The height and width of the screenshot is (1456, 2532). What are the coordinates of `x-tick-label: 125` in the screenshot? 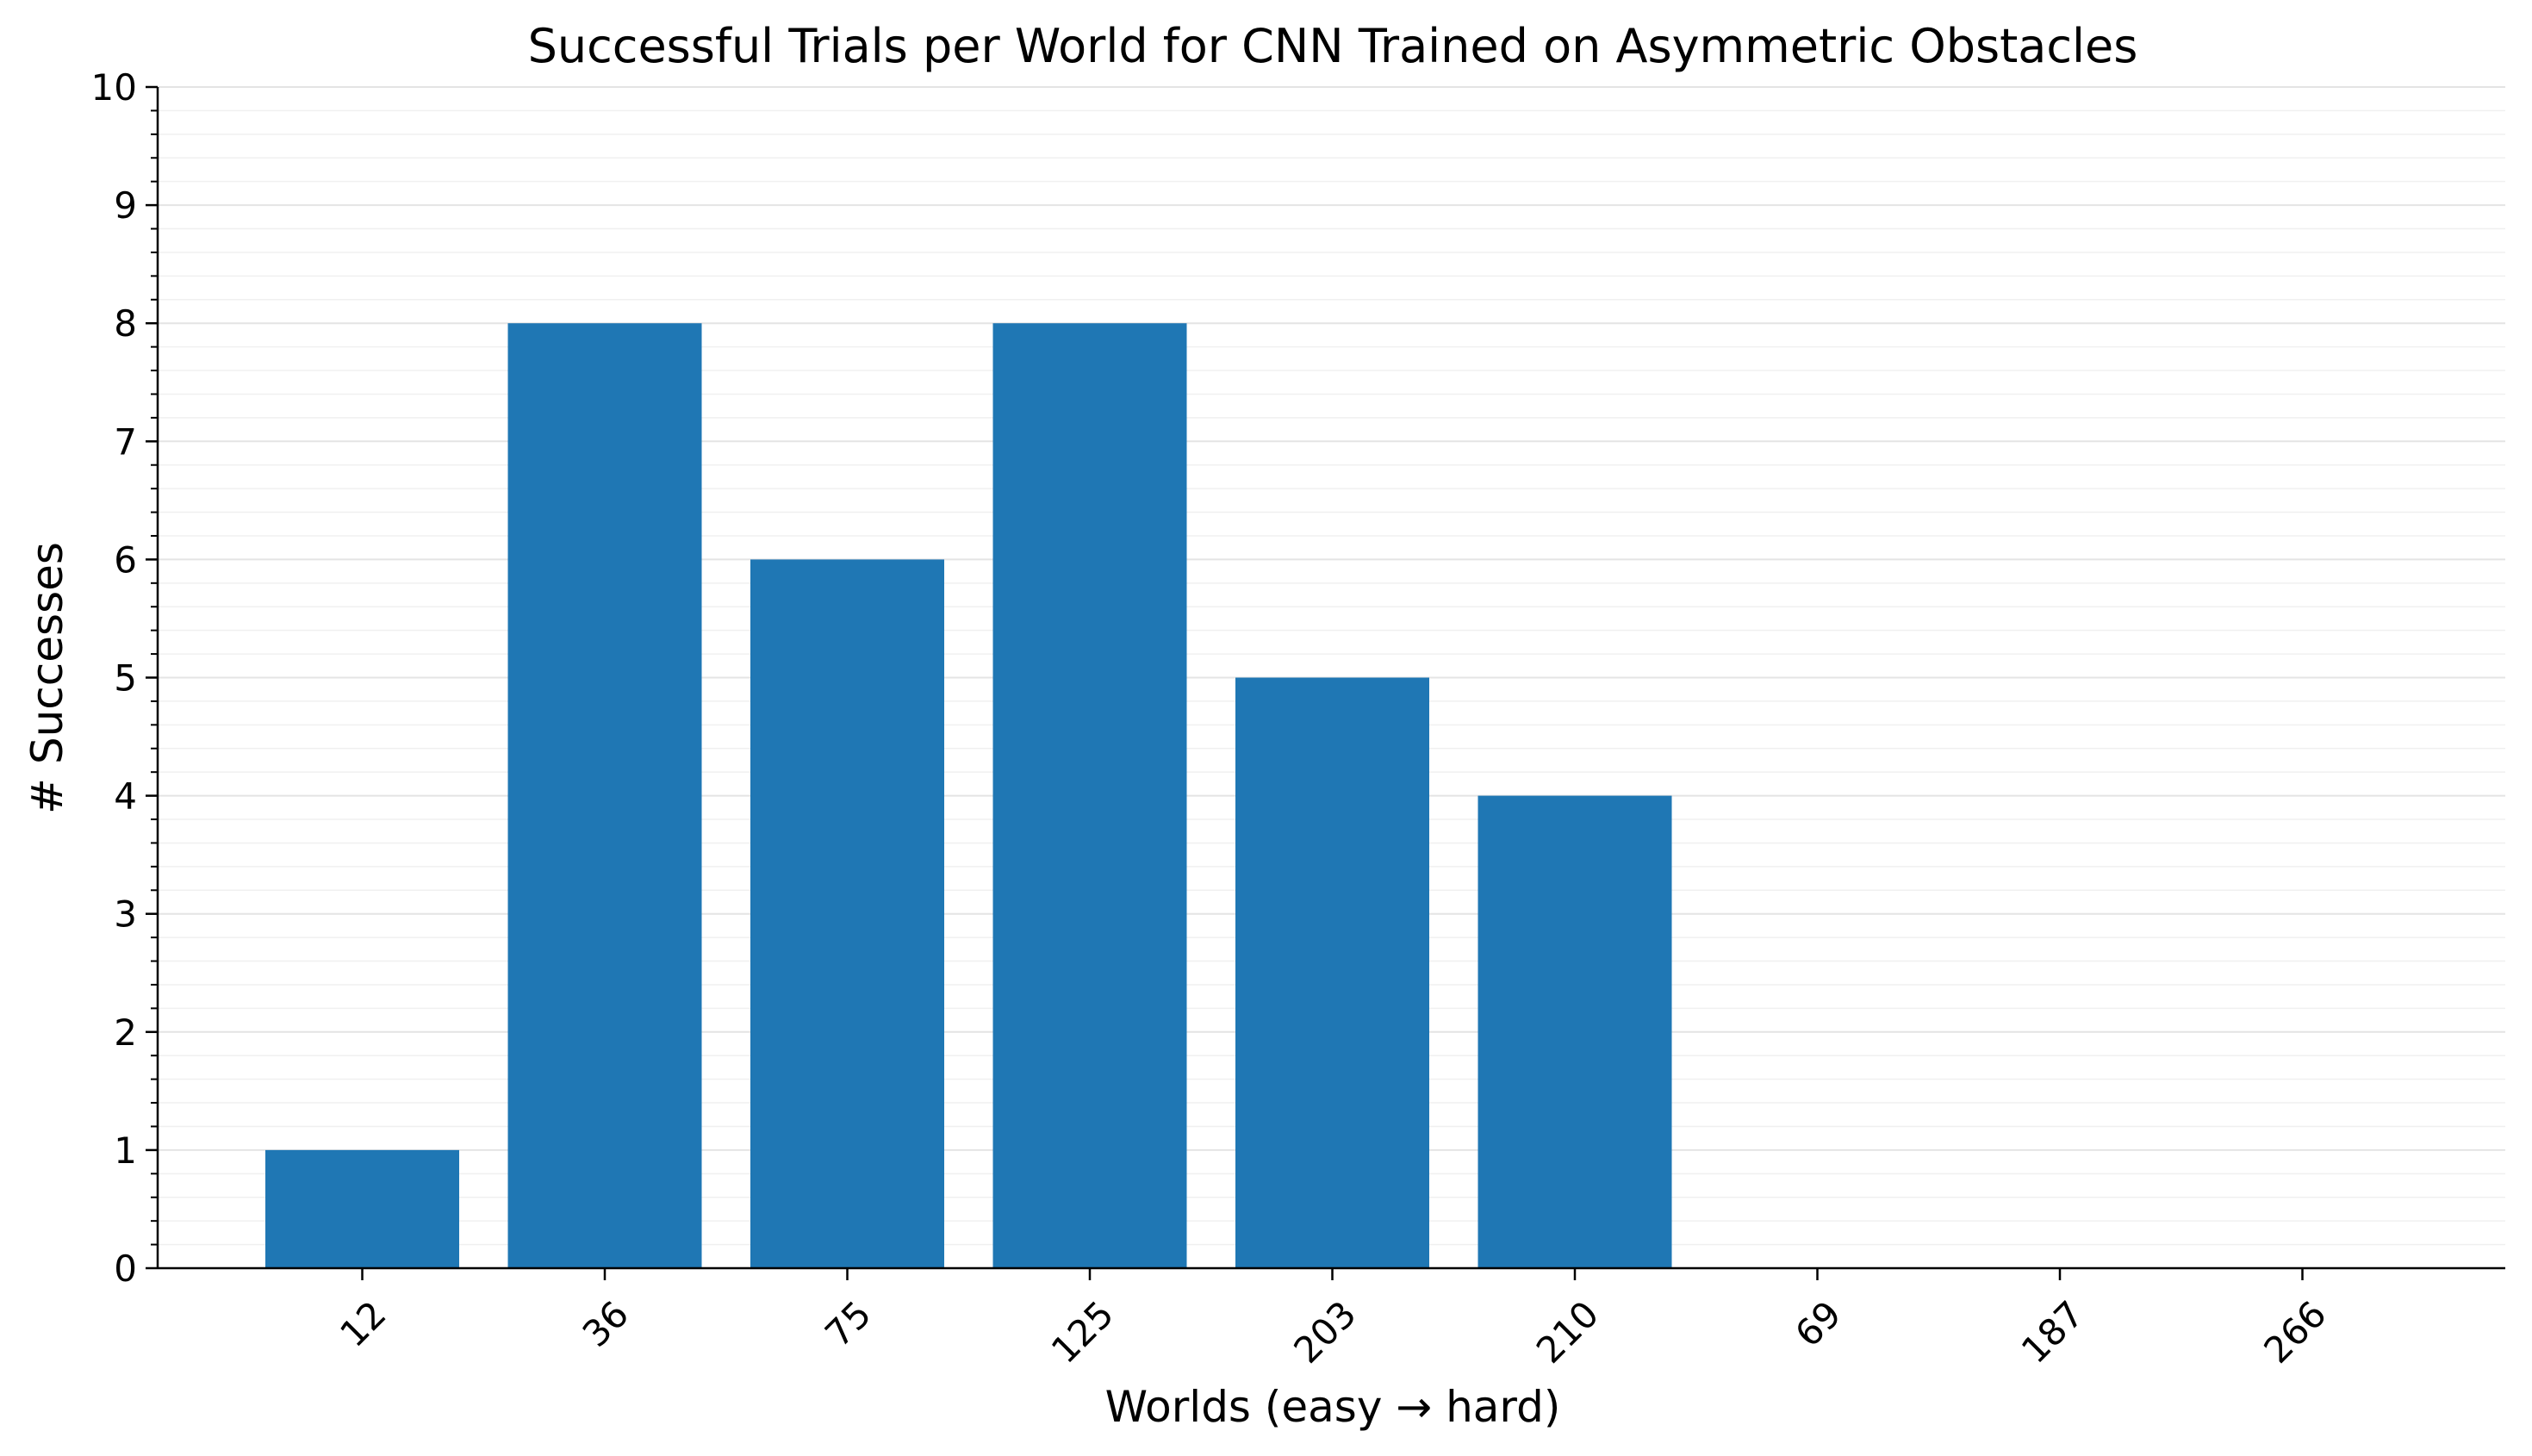 It's located at (1082, 1332).